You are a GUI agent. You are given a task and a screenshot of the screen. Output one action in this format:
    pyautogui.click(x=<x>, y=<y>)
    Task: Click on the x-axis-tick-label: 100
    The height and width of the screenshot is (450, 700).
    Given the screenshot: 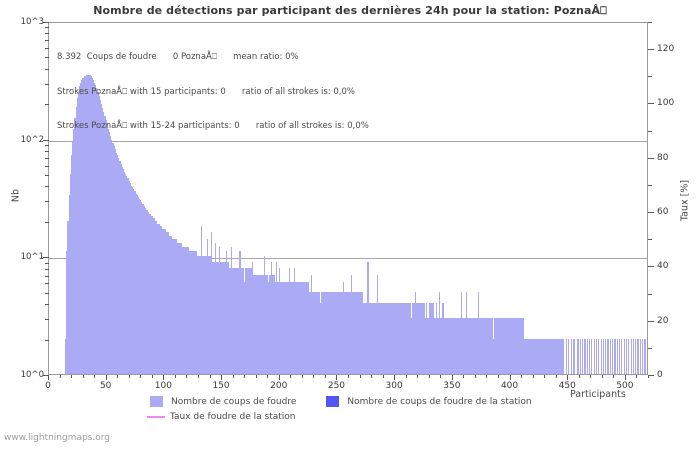 What is the action you would take?
    pyautogui.click(x=163, y=386)
    